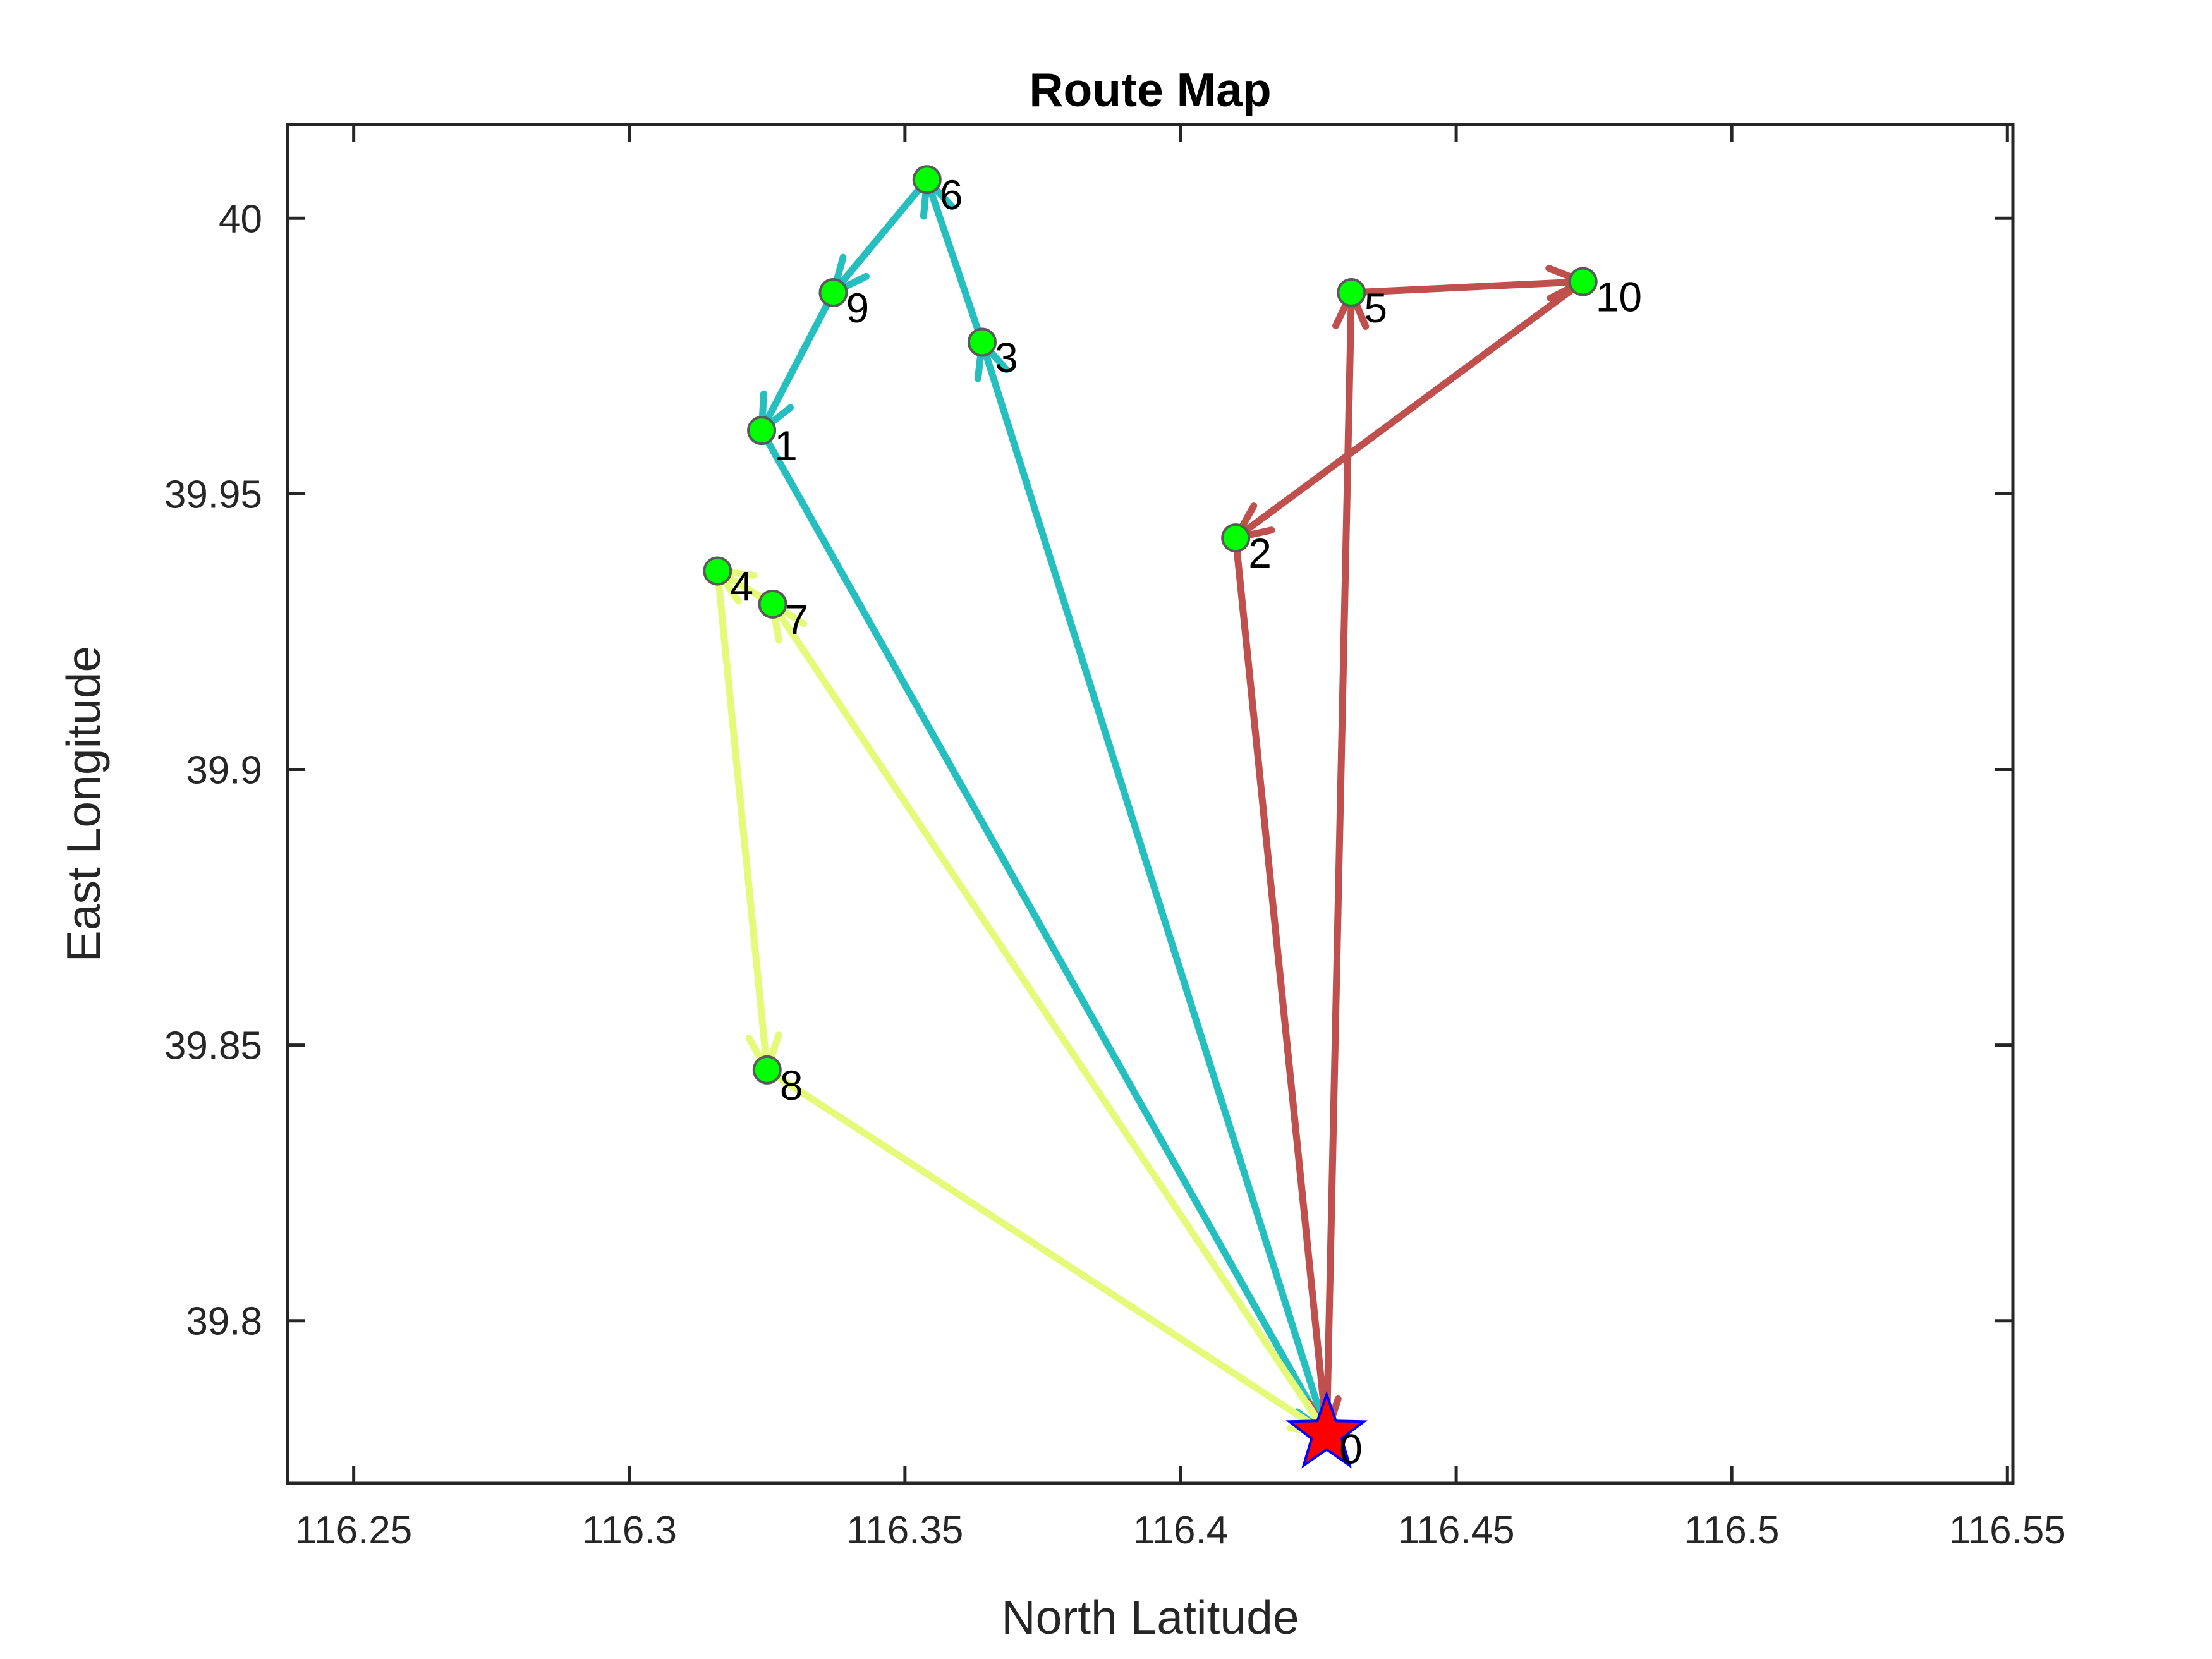 This screenshot has height=1659, width=2212. Describe the element at coordinates (1619, 297) in the screenshot. I see `node-label: 10` at that location.